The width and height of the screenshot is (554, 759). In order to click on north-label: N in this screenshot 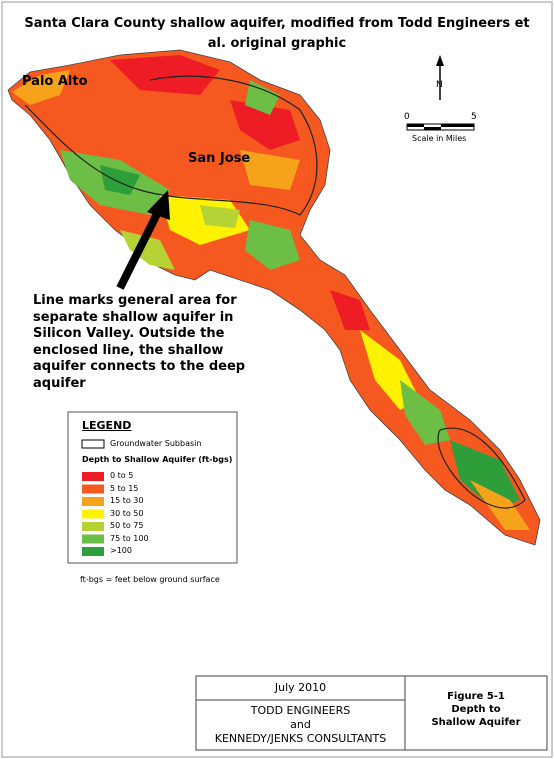, I will do `click(439, 85)`.